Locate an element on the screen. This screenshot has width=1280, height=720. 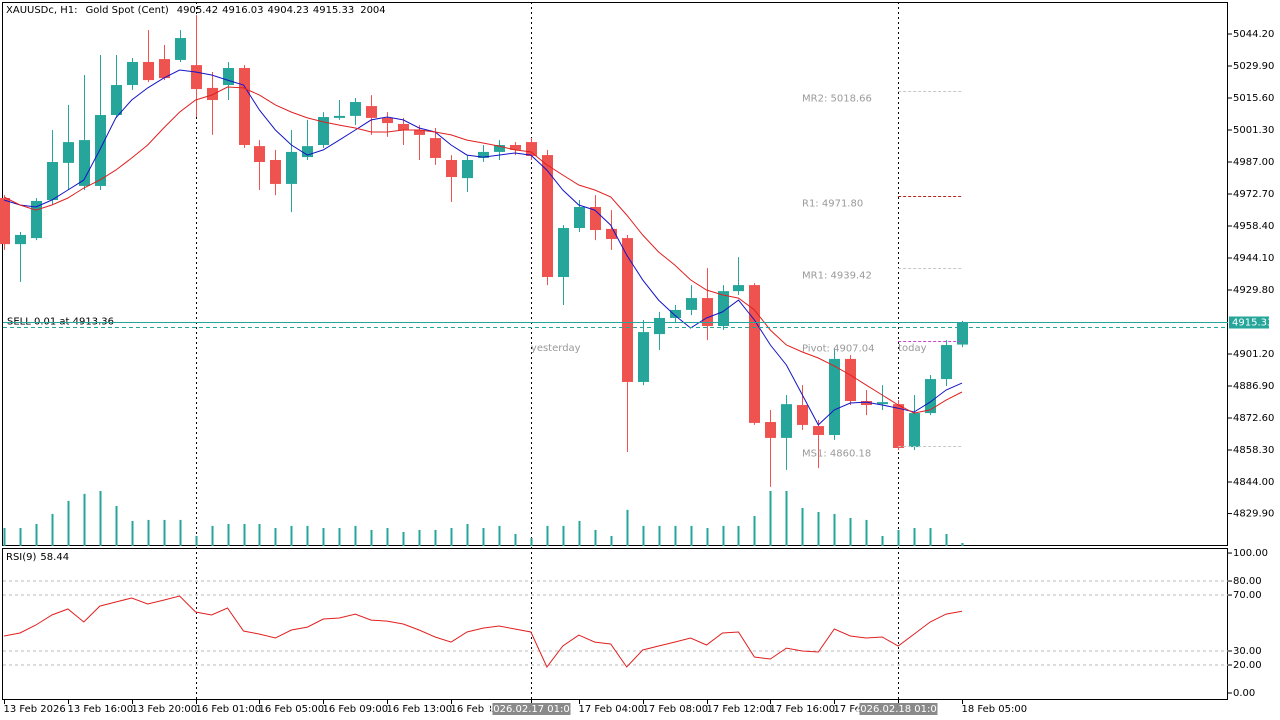
symbol: XAUUSDc, H1: is located at coordinates (41, 10).